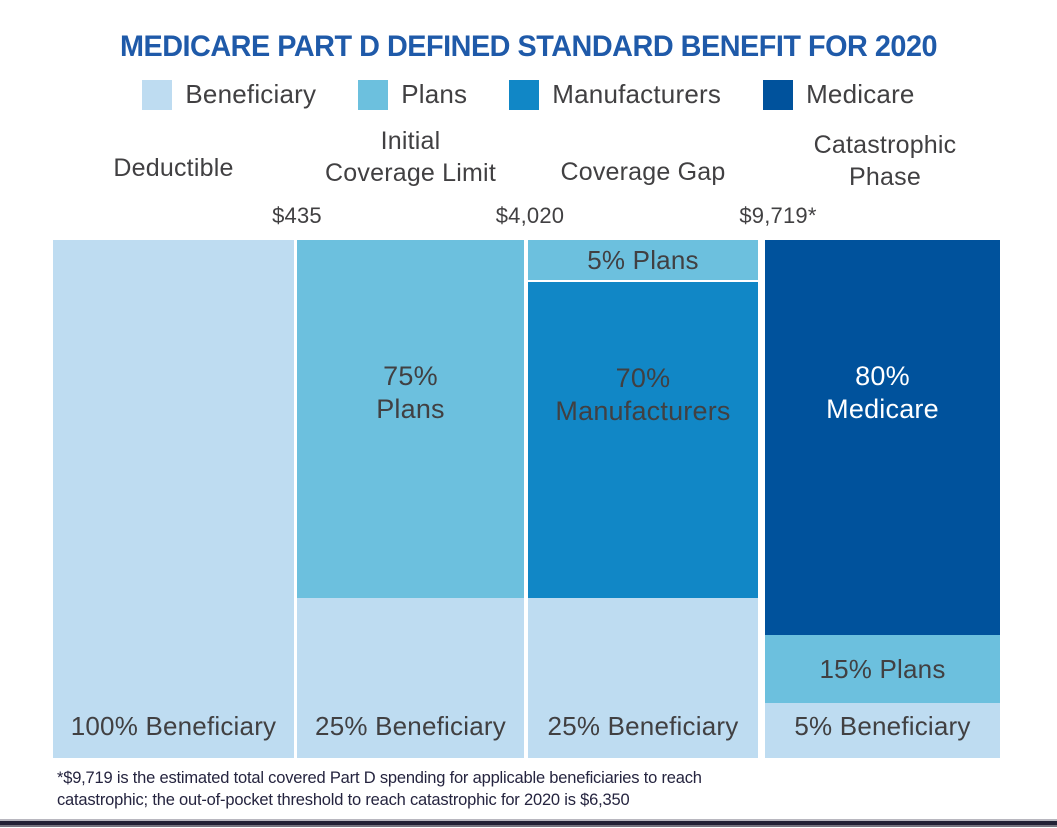  Describe the element at coordinates (157, 94) in the screenshot. I see `beneficiary-swatch` at that location.